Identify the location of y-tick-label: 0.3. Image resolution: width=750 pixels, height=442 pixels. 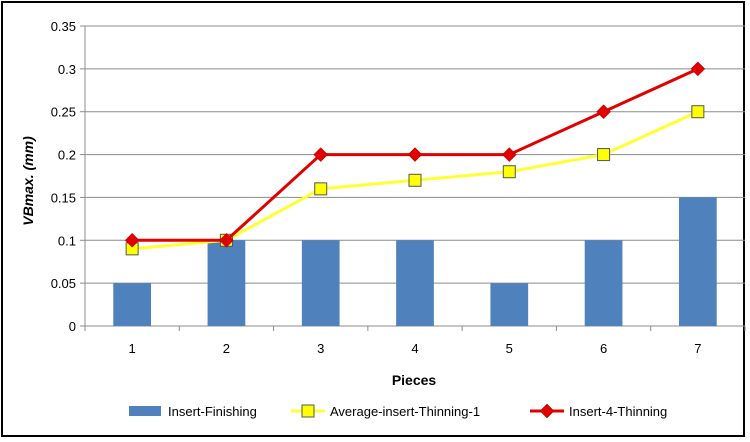
(67, 69).